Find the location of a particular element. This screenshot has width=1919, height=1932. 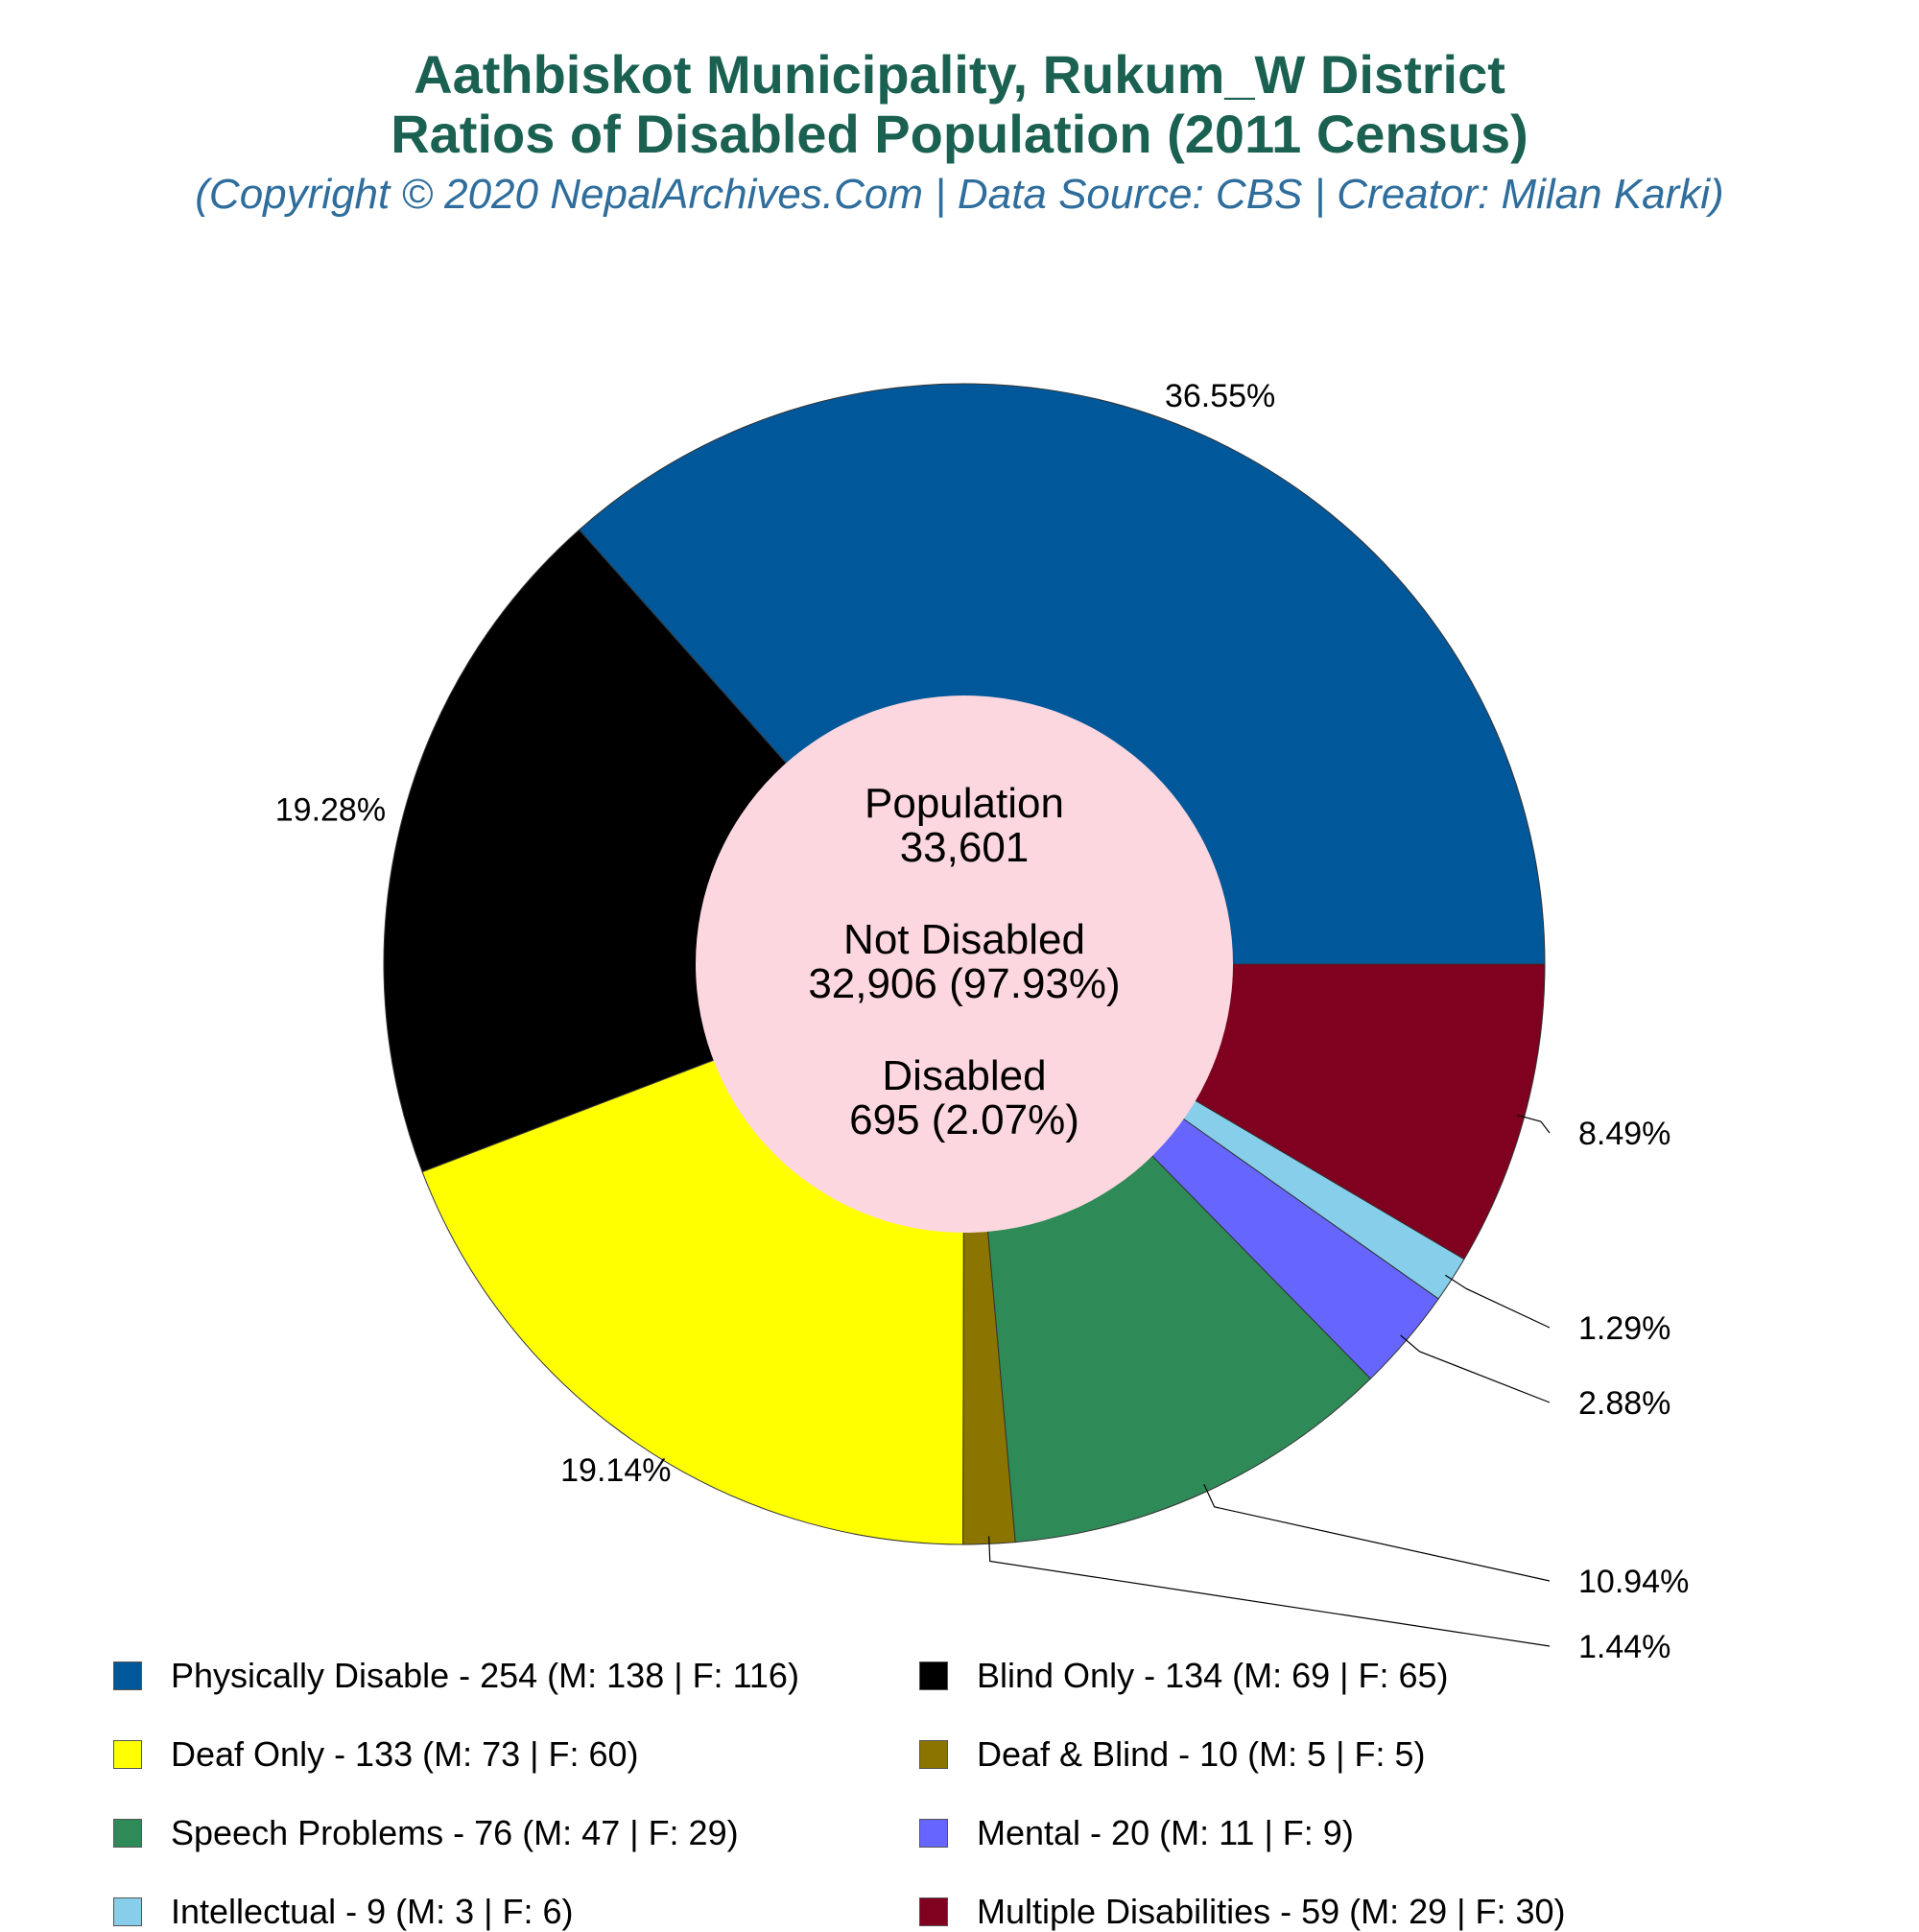

percent-label-deaf-only: 19.14% is located at coordinates (616, 1470).